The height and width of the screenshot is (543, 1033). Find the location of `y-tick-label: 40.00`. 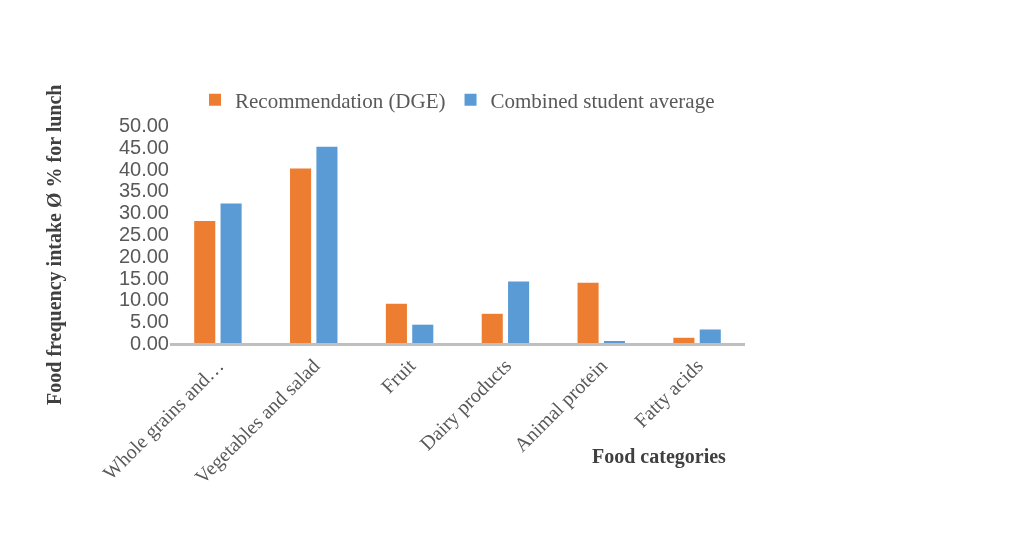

y-tick-label: 40.00 is located at coordinates (143, 168).